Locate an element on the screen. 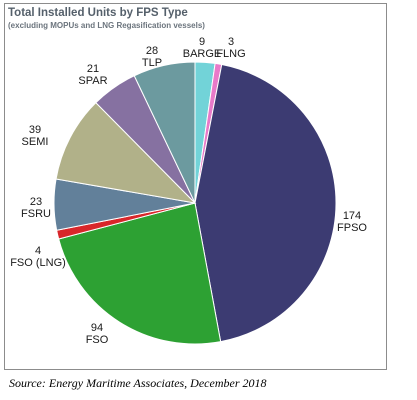 This screenshot has height=400, width=417. slice-label-tlp: 28 TLP is located at coordinates (152, 57).